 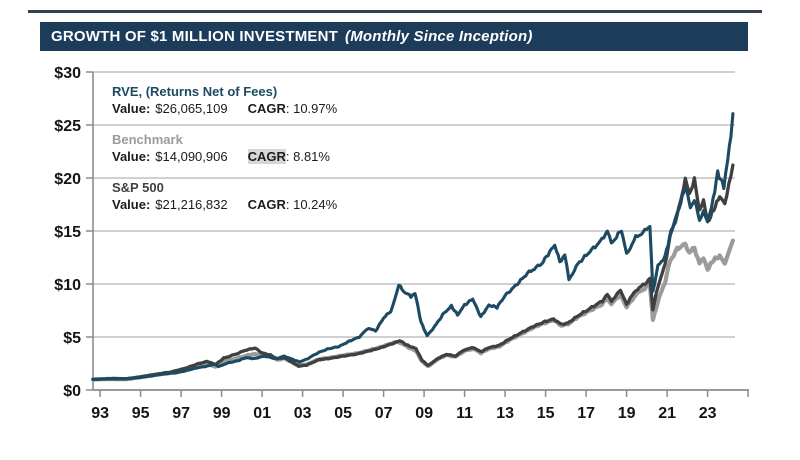 What do you see at coordinates (100, 413) in the screenshot?
I see `x-tick-label: 93` at bounding box center [100, 413].